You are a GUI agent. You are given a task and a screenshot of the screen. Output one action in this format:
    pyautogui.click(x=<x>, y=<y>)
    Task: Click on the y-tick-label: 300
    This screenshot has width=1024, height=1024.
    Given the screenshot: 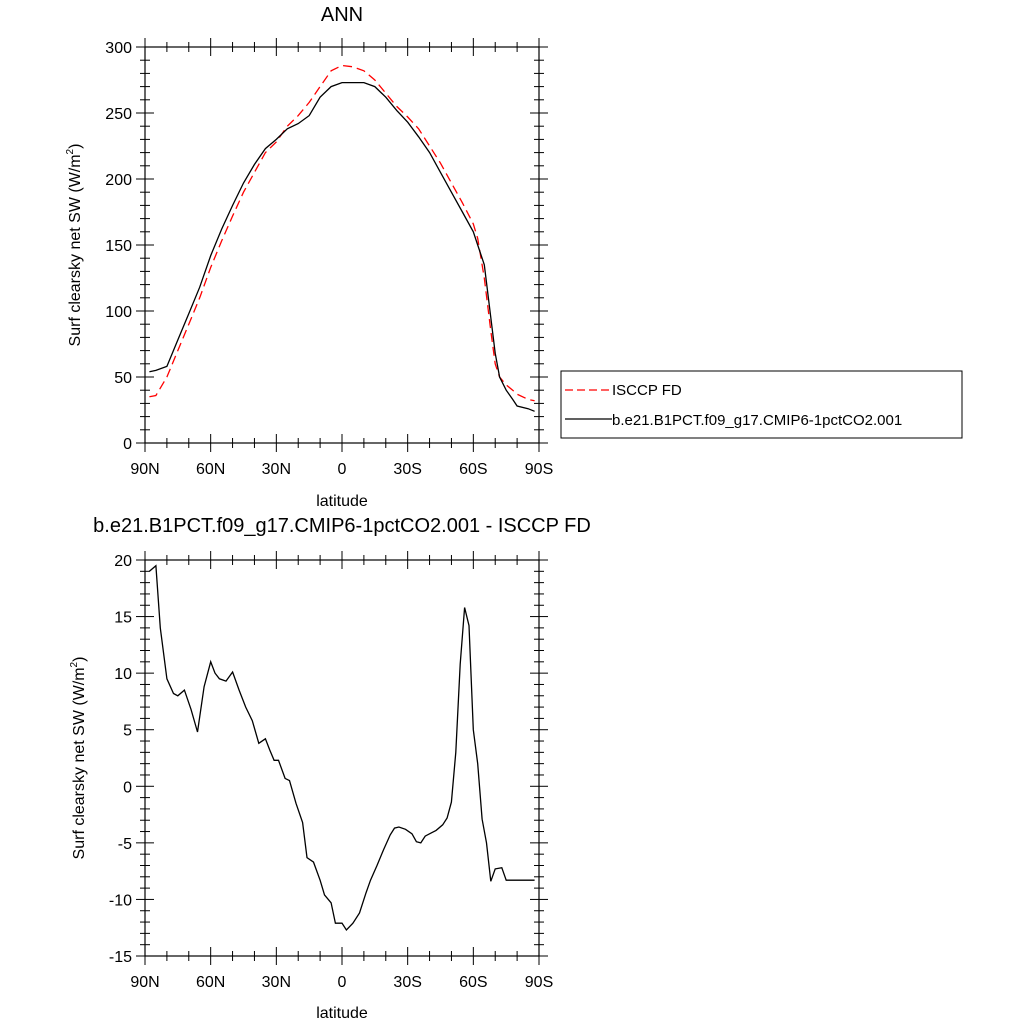 What is the action you would take?
    pyautogui.click(x=118, y=48)
    